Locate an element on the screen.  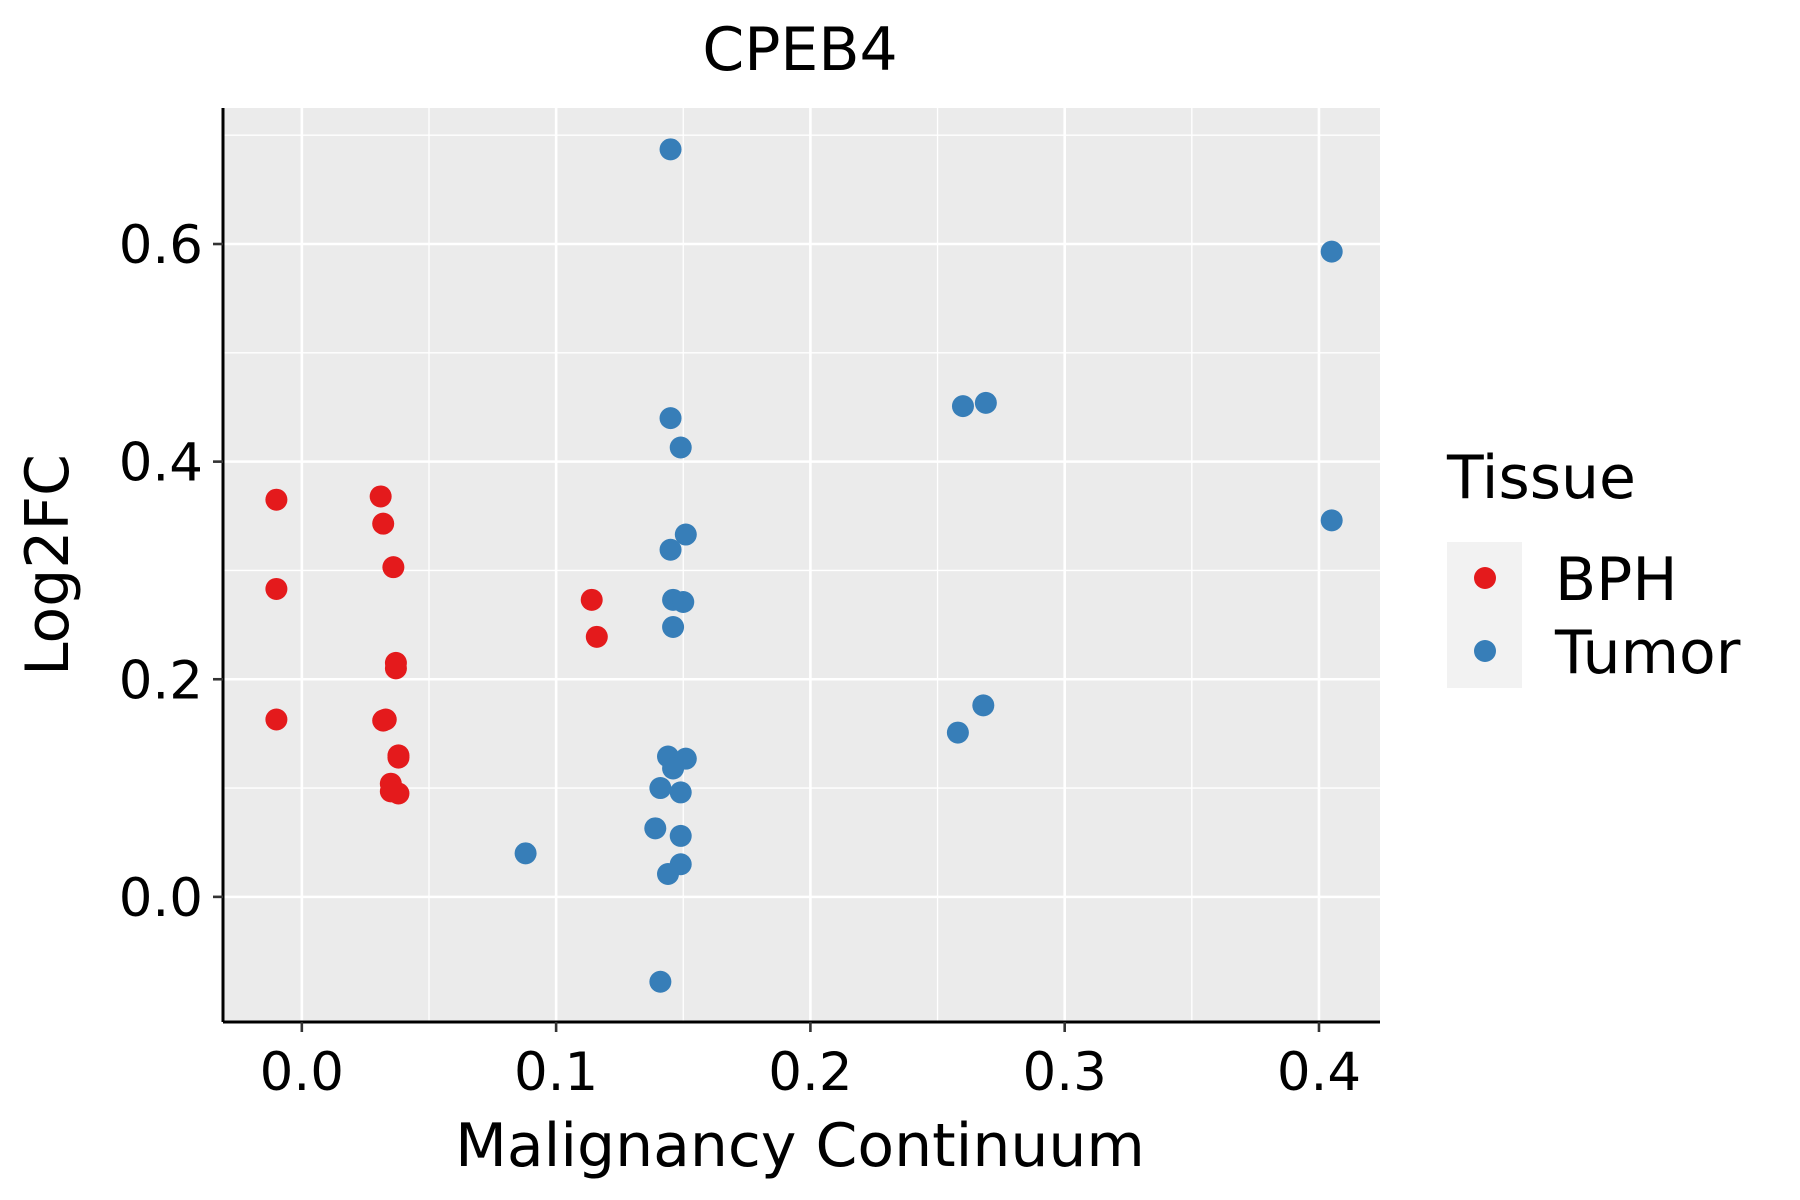
y-tick-label: 0.2 is located at coordinates (161, 680).